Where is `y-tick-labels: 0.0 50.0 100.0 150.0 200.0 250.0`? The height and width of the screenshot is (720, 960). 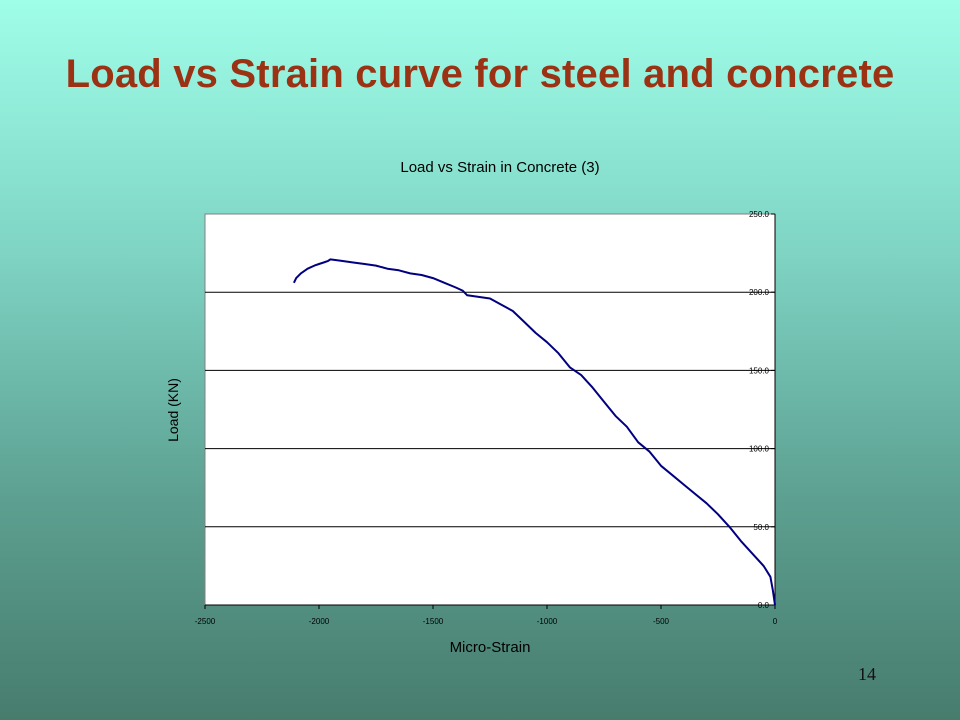
y-tick-labels: 0.0 50.0 100.0 150.0 200.0 250.0 is located at coordinates (759, 410).